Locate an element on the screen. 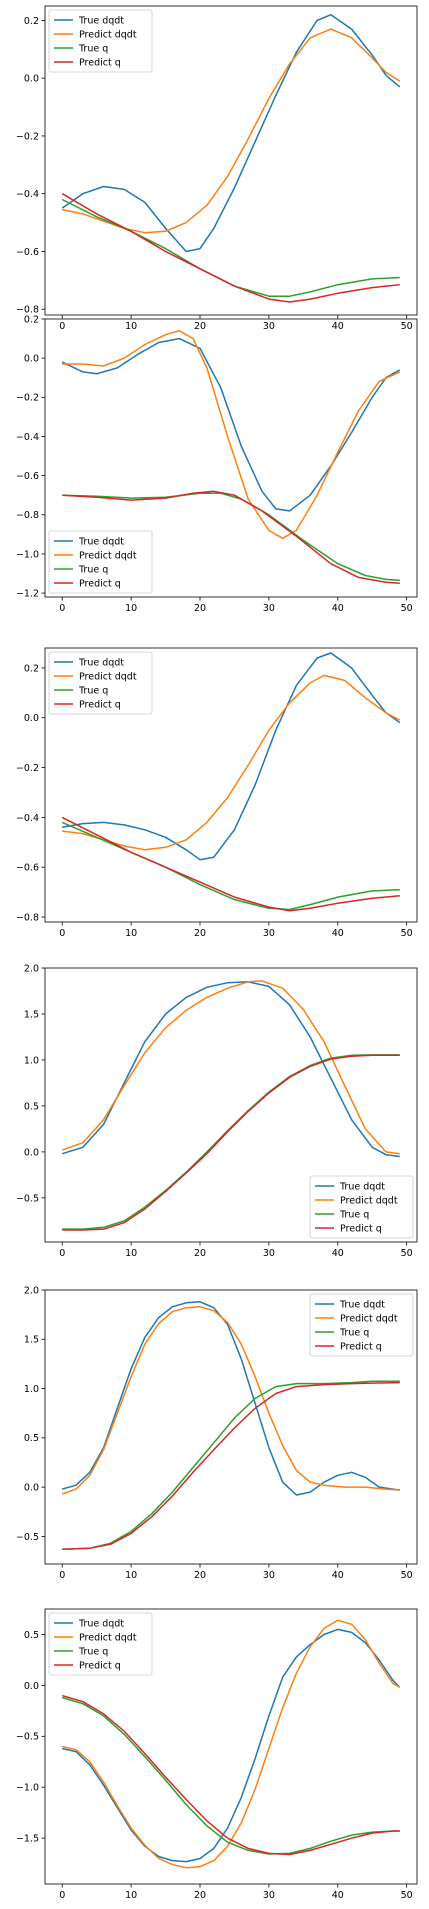  y-tick-label: 1.5 is located at coordinates (31, 1340).